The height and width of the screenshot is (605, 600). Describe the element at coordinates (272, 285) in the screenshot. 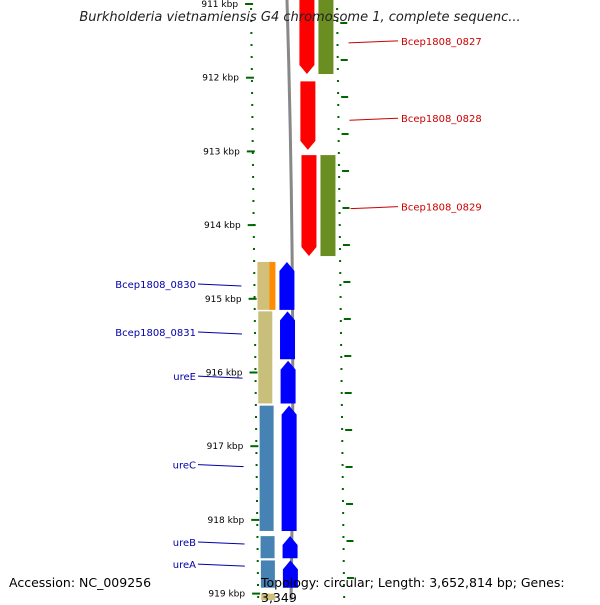

I see `orf-marker` at that location.